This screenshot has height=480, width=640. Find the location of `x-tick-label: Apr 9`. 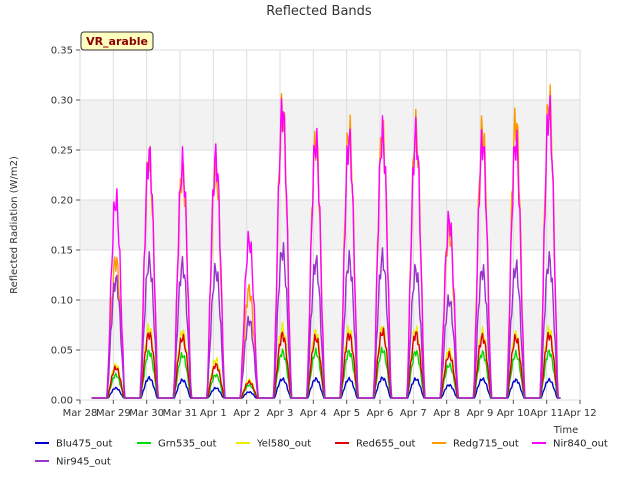

x-tick-label: Apr 9 is located at coordinates (480, 413).